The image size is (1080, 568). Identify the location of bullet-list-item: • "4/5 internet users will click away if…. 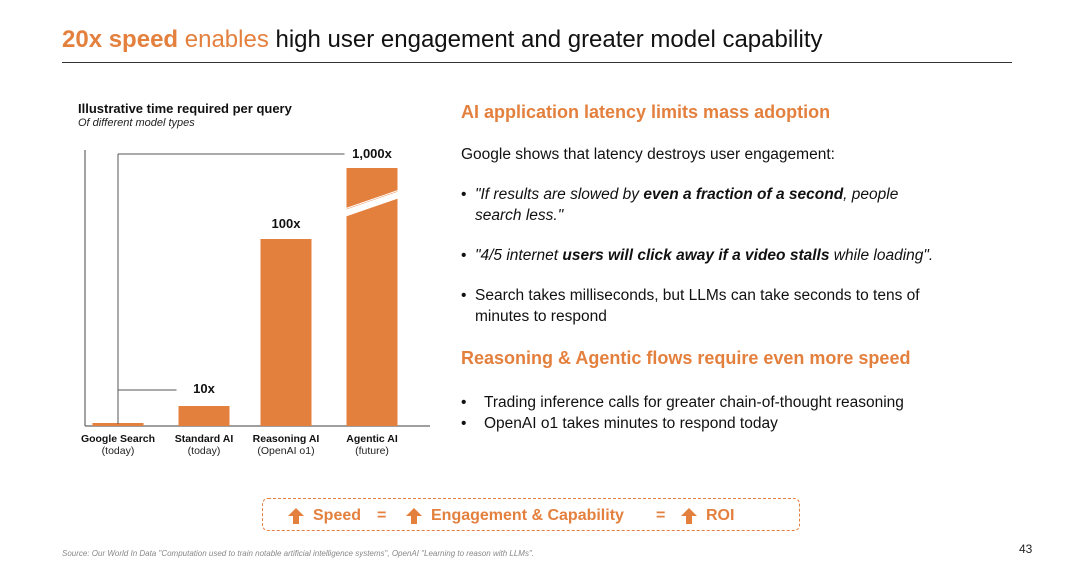
(731, 256).